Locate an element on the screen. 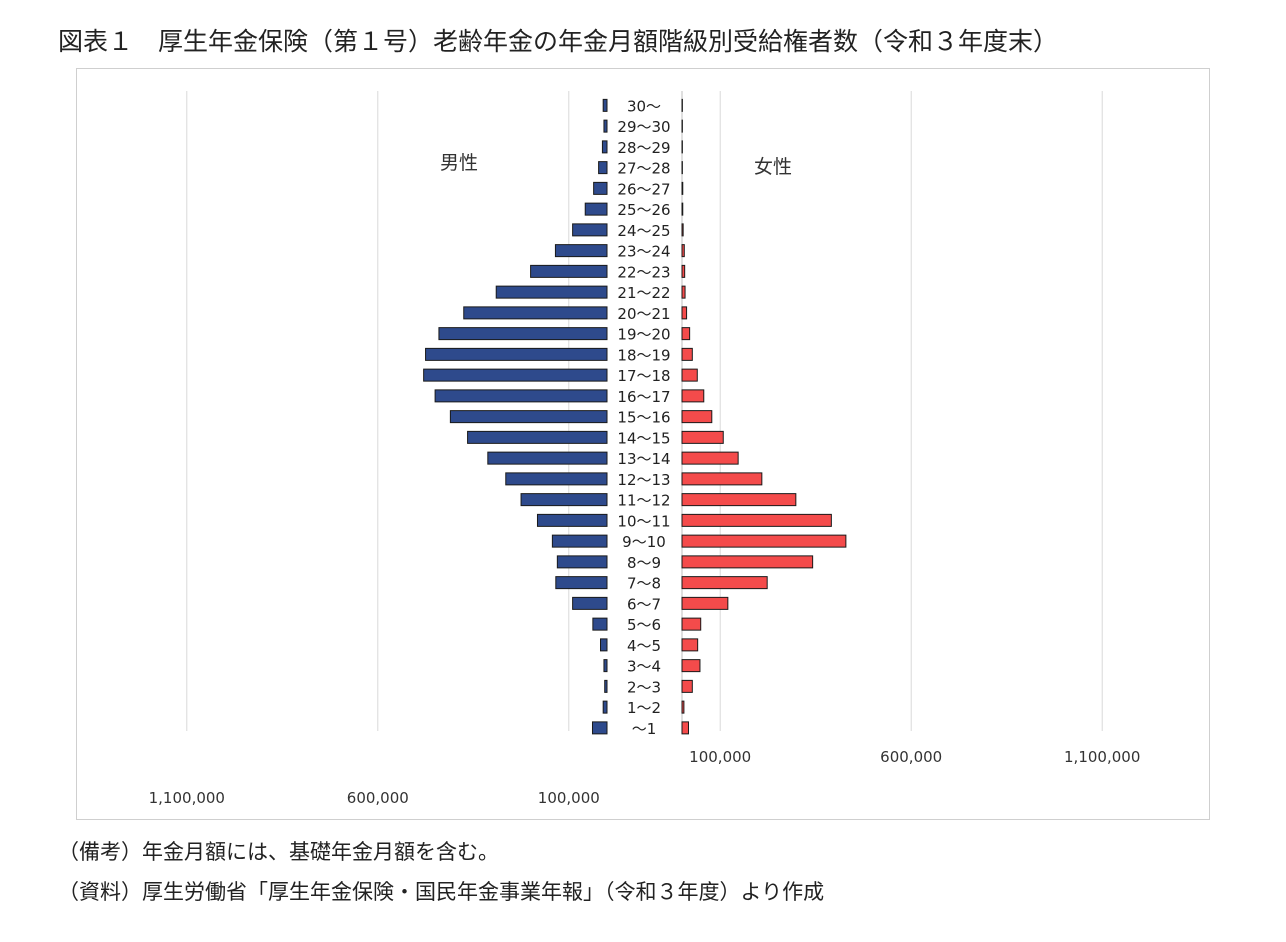  category-label: 15～16 is located at coordinates (643, 418).